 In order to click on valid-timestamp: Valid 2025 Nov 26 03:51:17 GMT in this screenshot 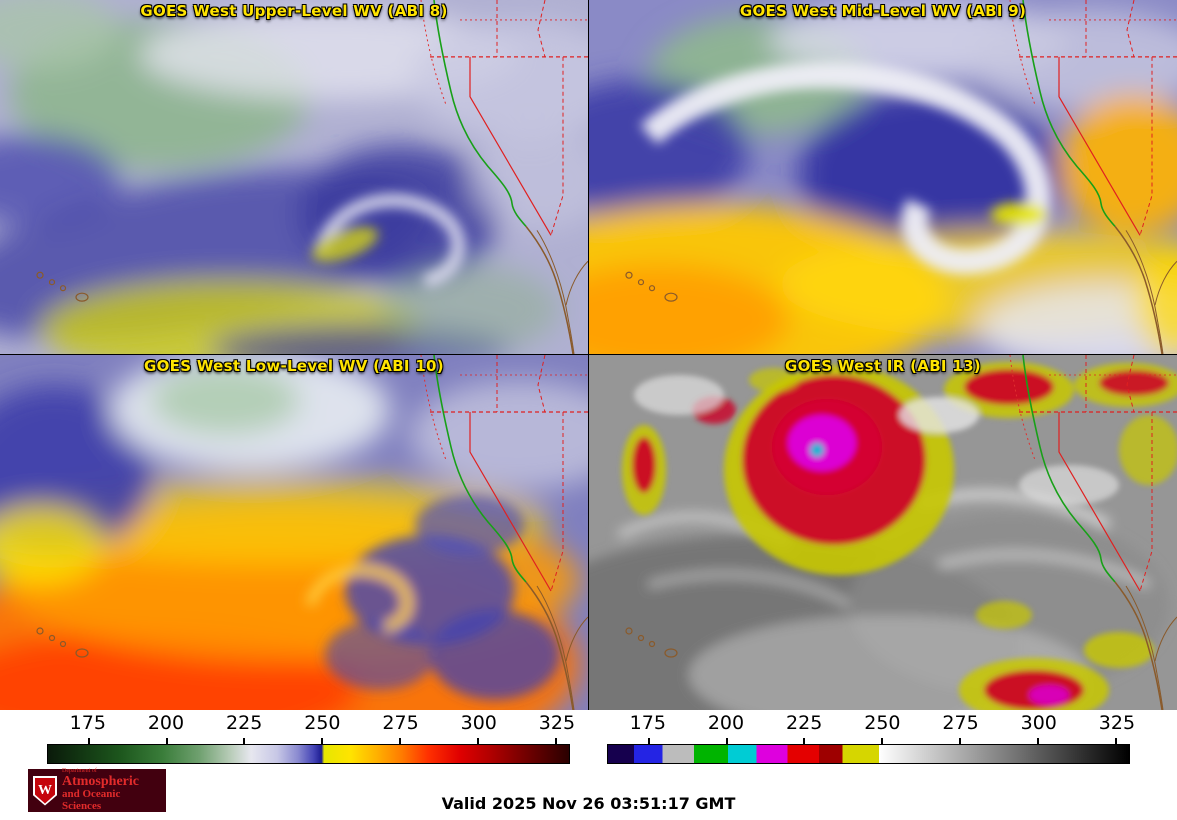, I will do `click(588, 803)`.